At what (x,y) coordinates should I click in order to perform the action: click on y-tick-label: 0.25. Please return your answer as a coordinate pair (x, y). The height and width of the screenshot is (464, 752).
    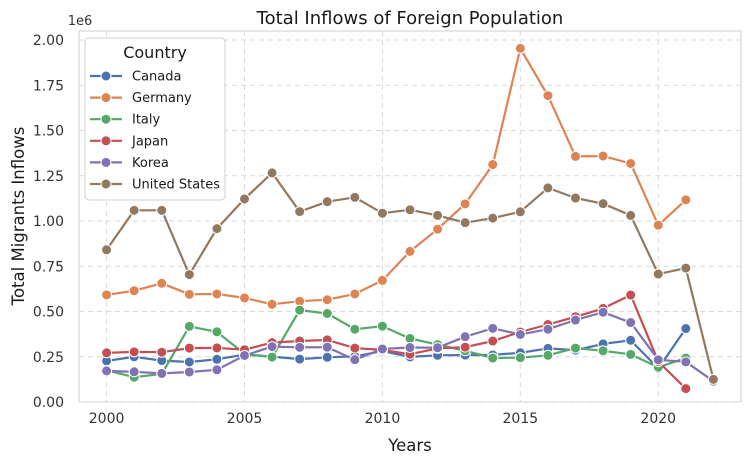
    Looking at the image, I should click on (48, 358).